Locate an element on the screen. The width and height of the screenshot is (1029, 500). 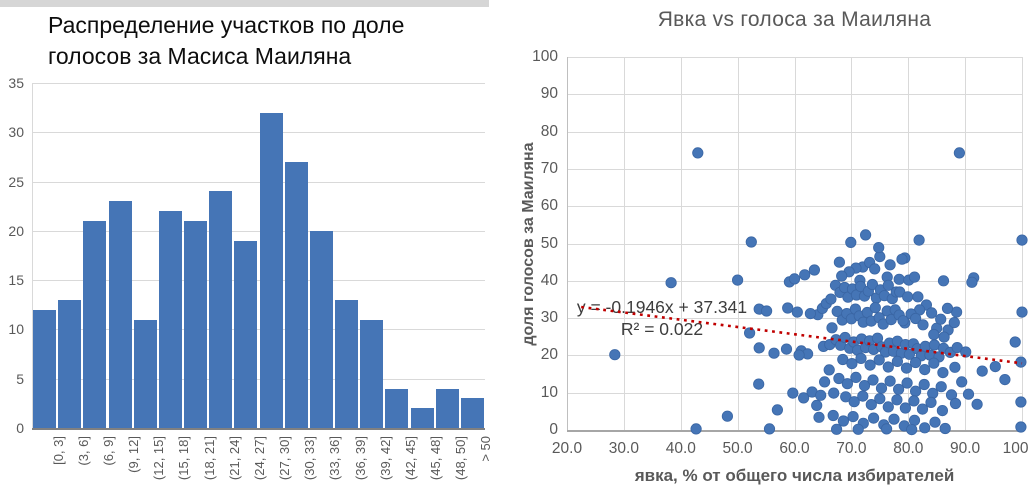
histogram-x-tick-label: (18, 21] is located at coordinates (209, 458).